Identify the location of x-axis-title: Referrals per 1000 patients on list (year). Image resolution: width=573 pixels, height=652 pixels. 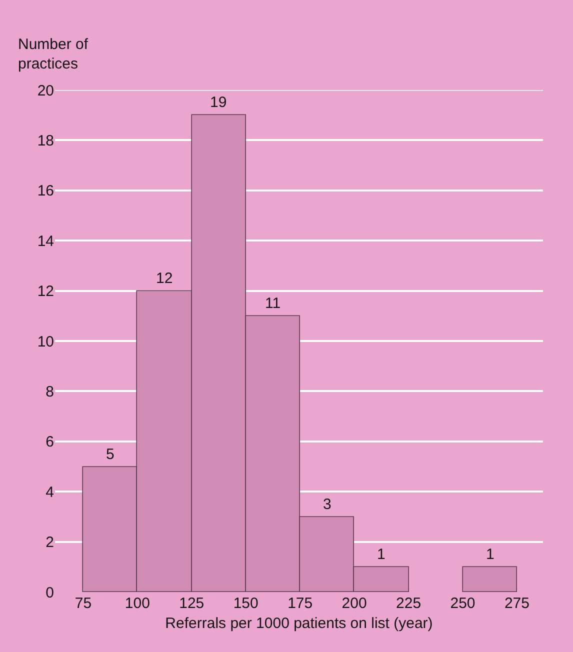
(299, 623).